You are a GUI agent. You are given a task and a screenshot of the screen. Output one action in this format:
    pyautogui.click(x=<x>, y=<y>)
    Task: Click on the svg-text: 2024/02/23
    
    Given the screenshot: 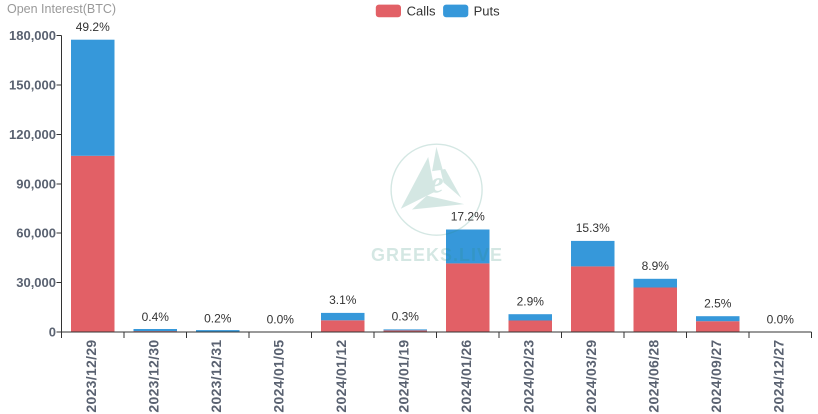 What is the action you would take?
    pyautogui.click(x=528, y=376)
    